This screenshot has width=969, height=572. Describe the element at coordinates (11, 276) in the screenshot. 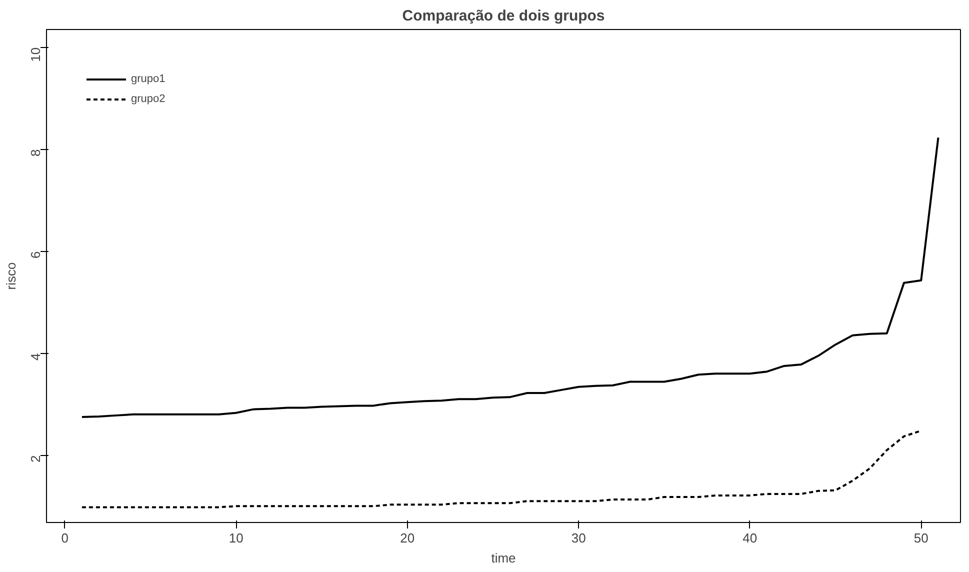

I see `y-axis-title: risco` at that location.